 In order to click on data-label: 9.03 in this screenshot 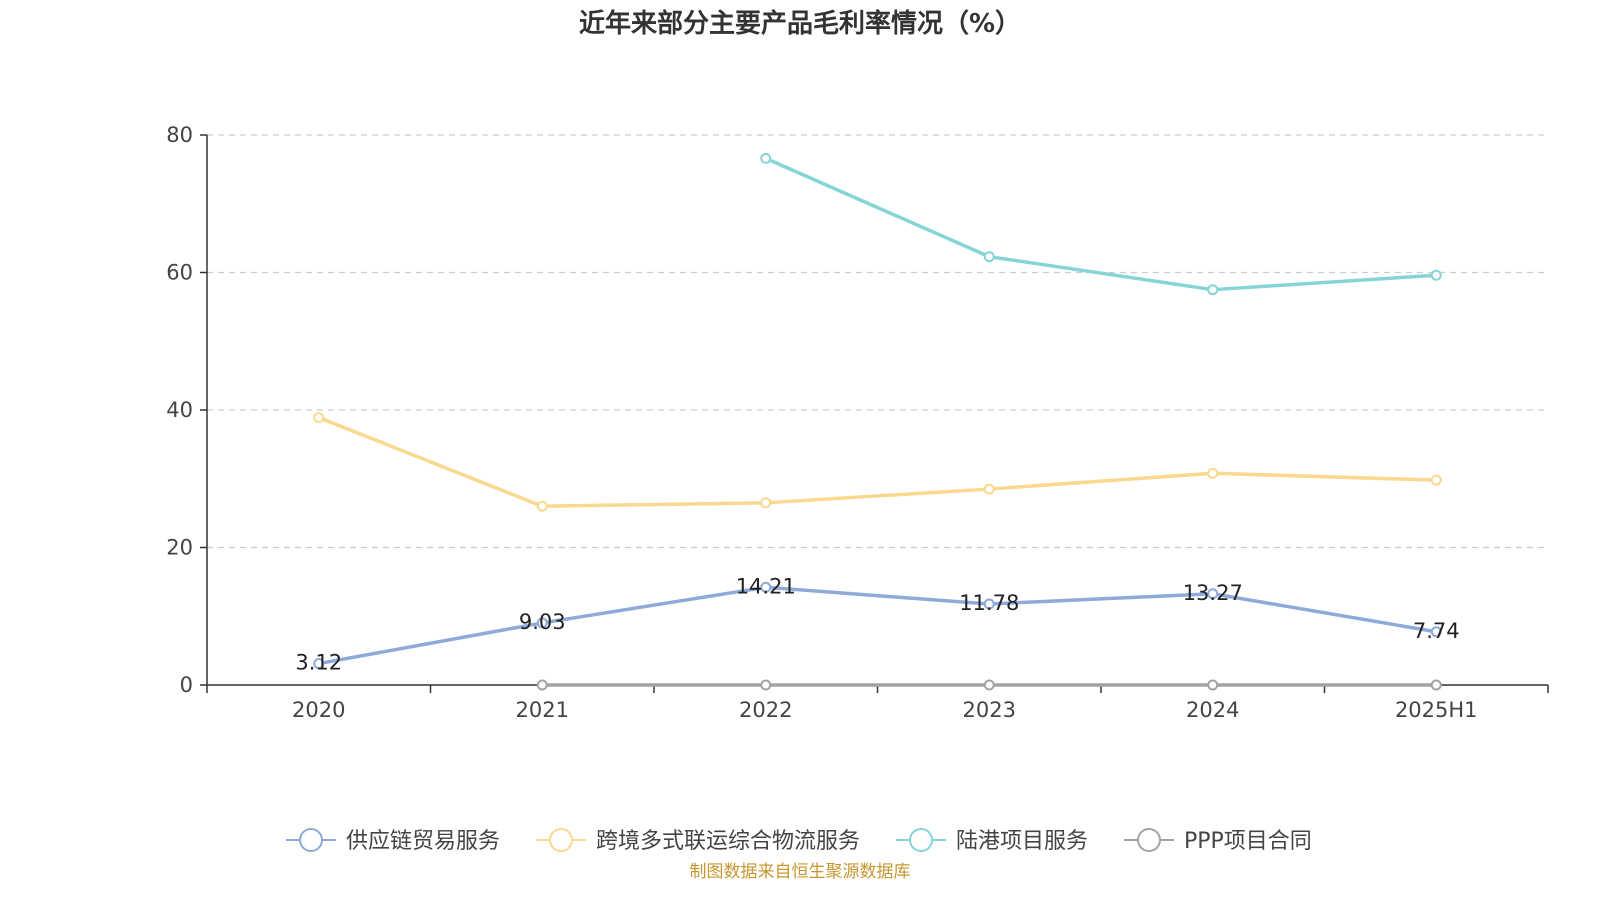, I will do `click(542, 622)`.